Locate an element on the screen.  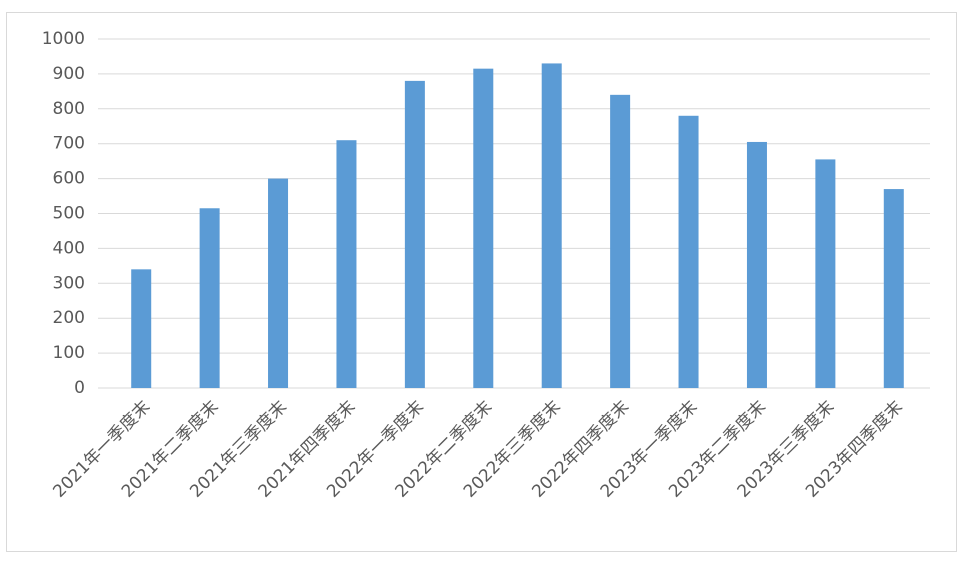
y-tick-label: 100 is located at coordinates (69, 353).